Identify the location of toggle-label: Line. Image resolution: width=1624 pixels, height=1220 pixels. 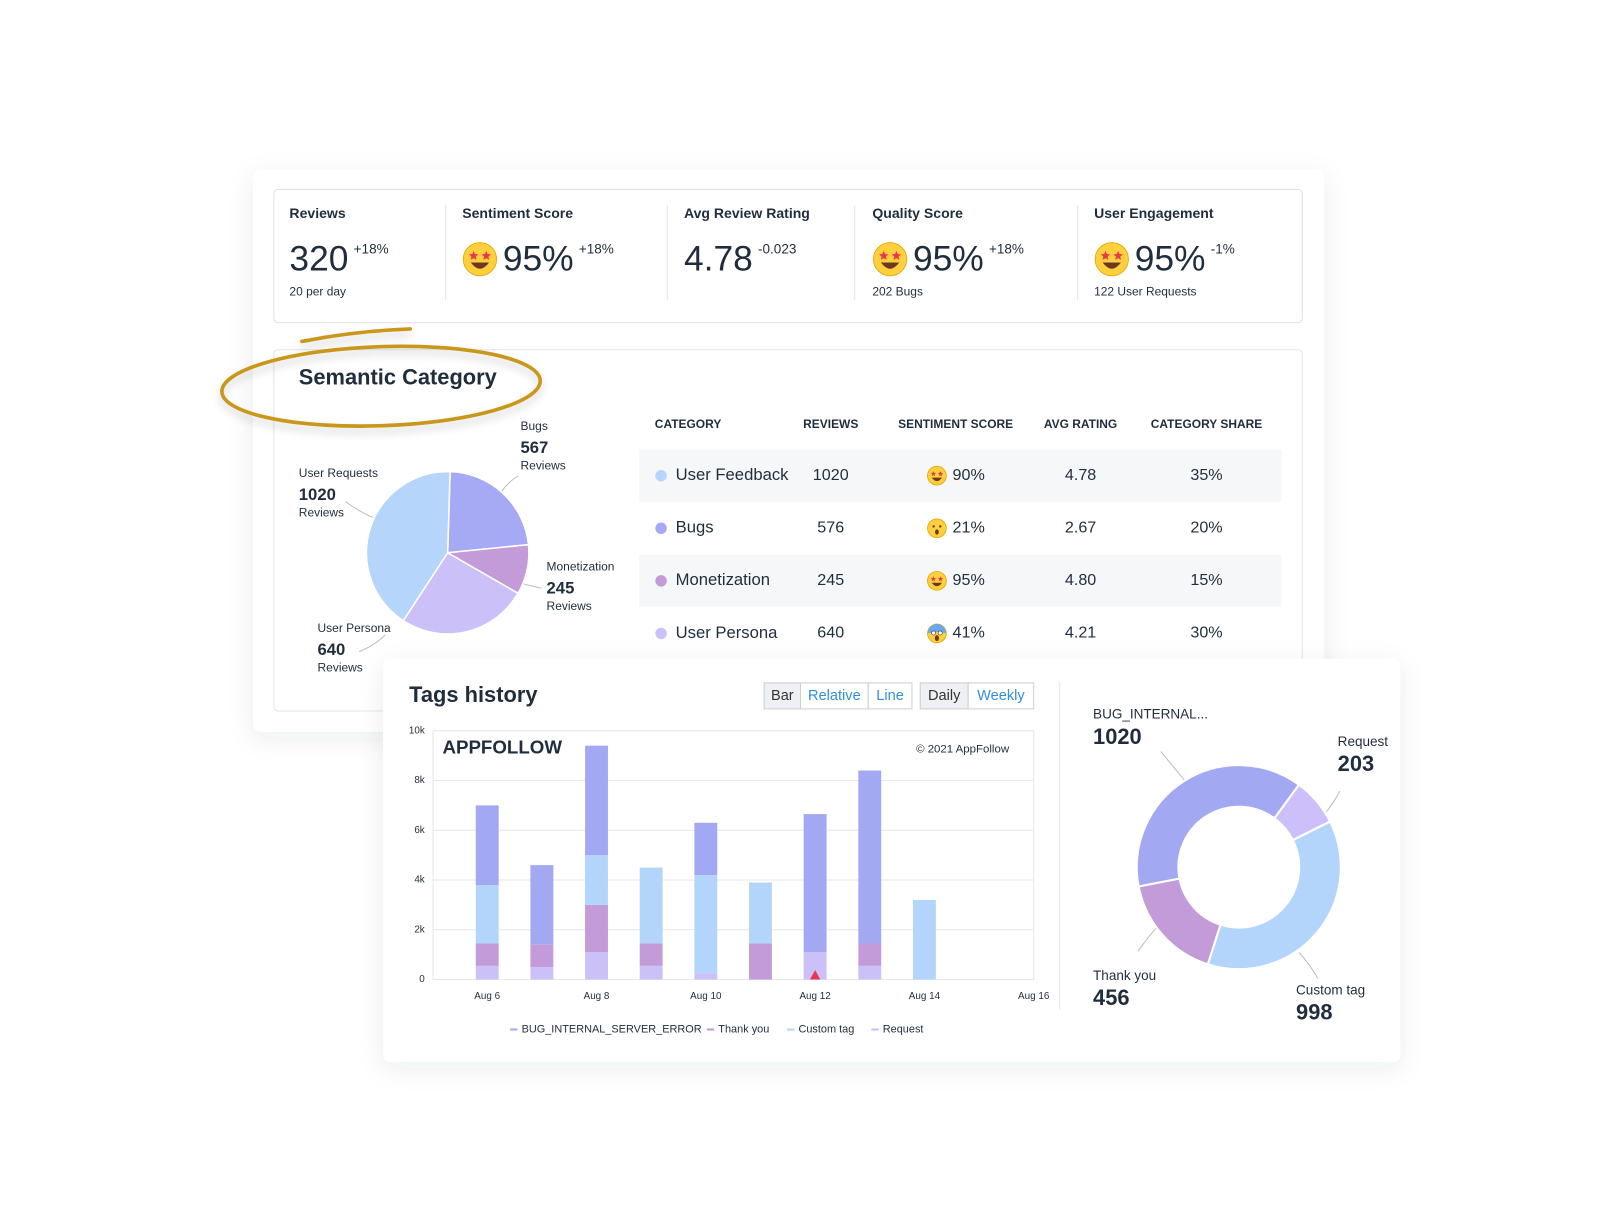
(890, 696).